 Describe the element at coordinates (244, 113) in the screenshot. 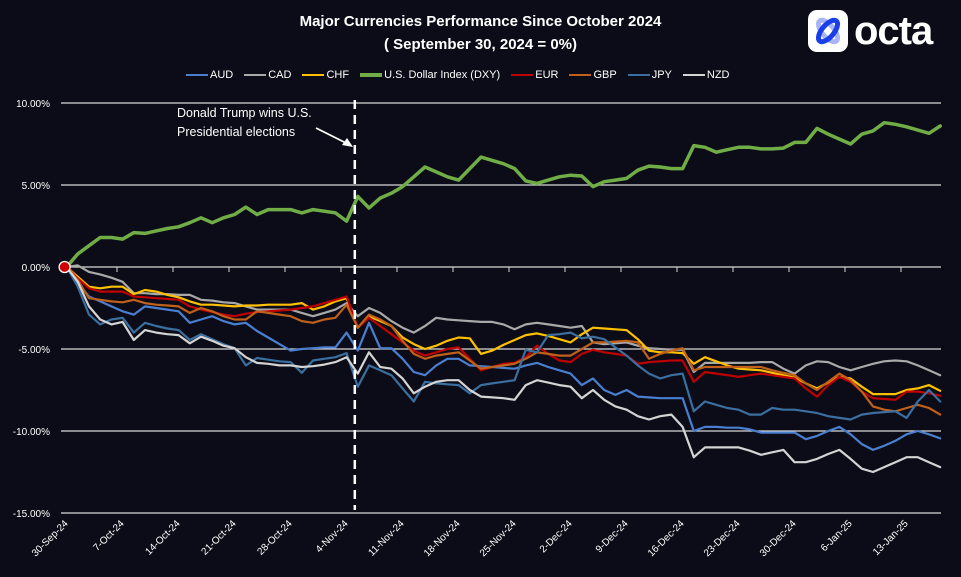

I see `annotation-line-1: Donald Trump wins U.S.` at that location.